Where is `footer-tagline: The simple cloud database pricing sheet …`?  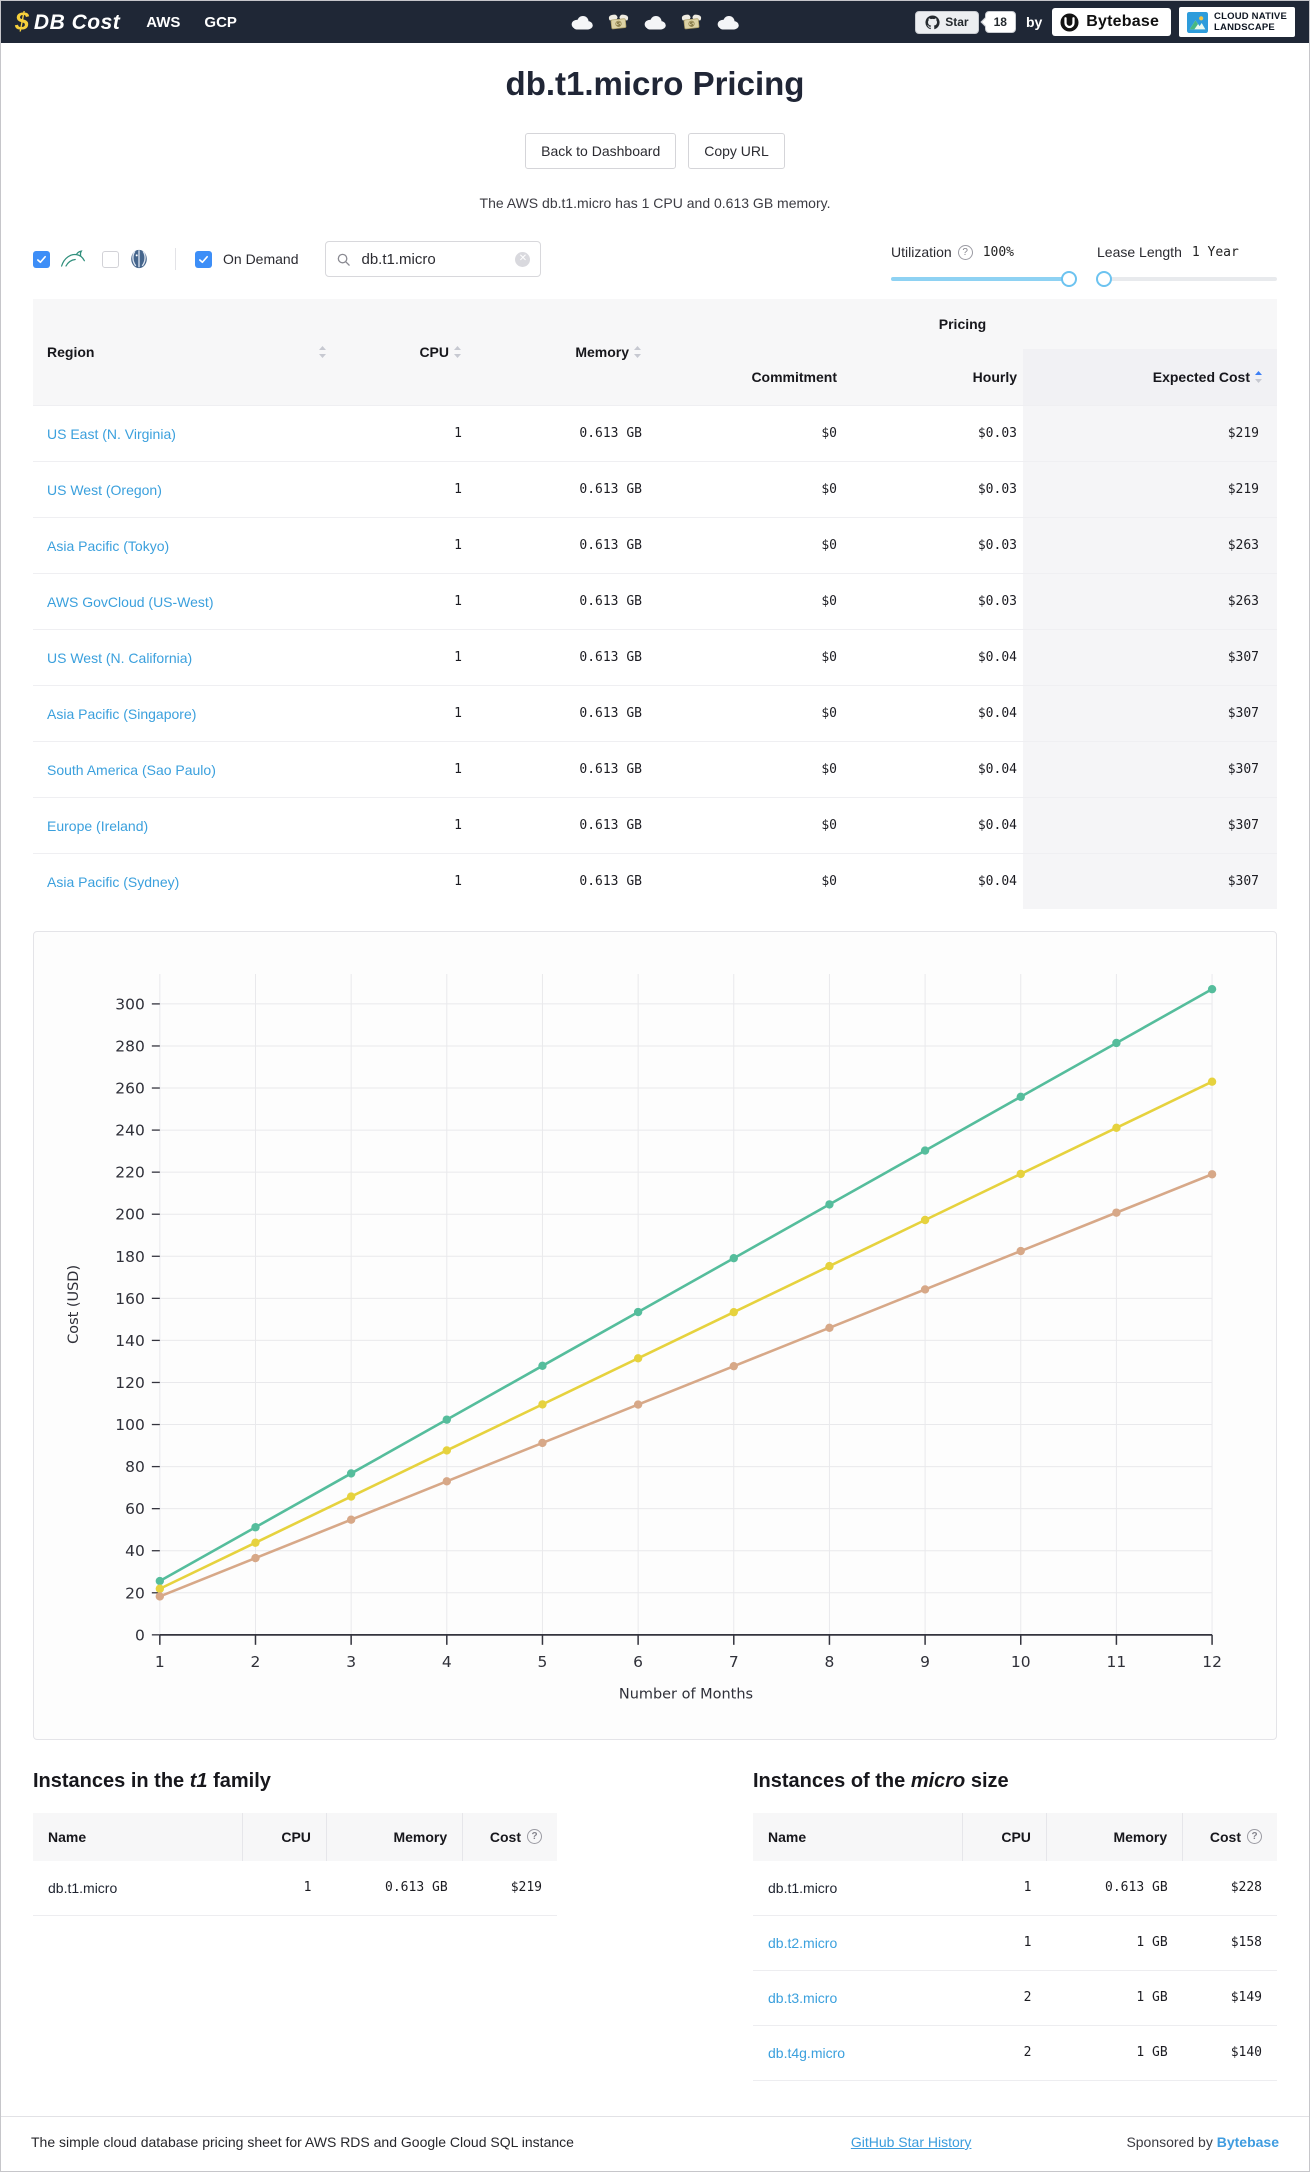
footer-tagline: The simple cloud database pricing sheet … is located at coordinates (302, 2142).